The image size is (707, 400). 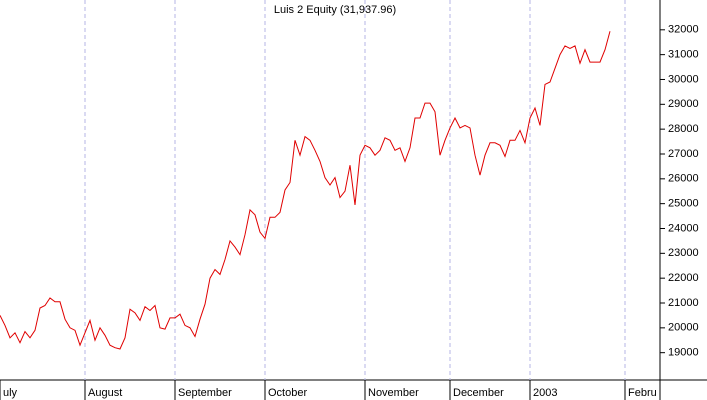 What do you see at coordinates (642, 393) in the screenshot?
I see `x-tick-label: Febru` at bounding box center [642, 393].